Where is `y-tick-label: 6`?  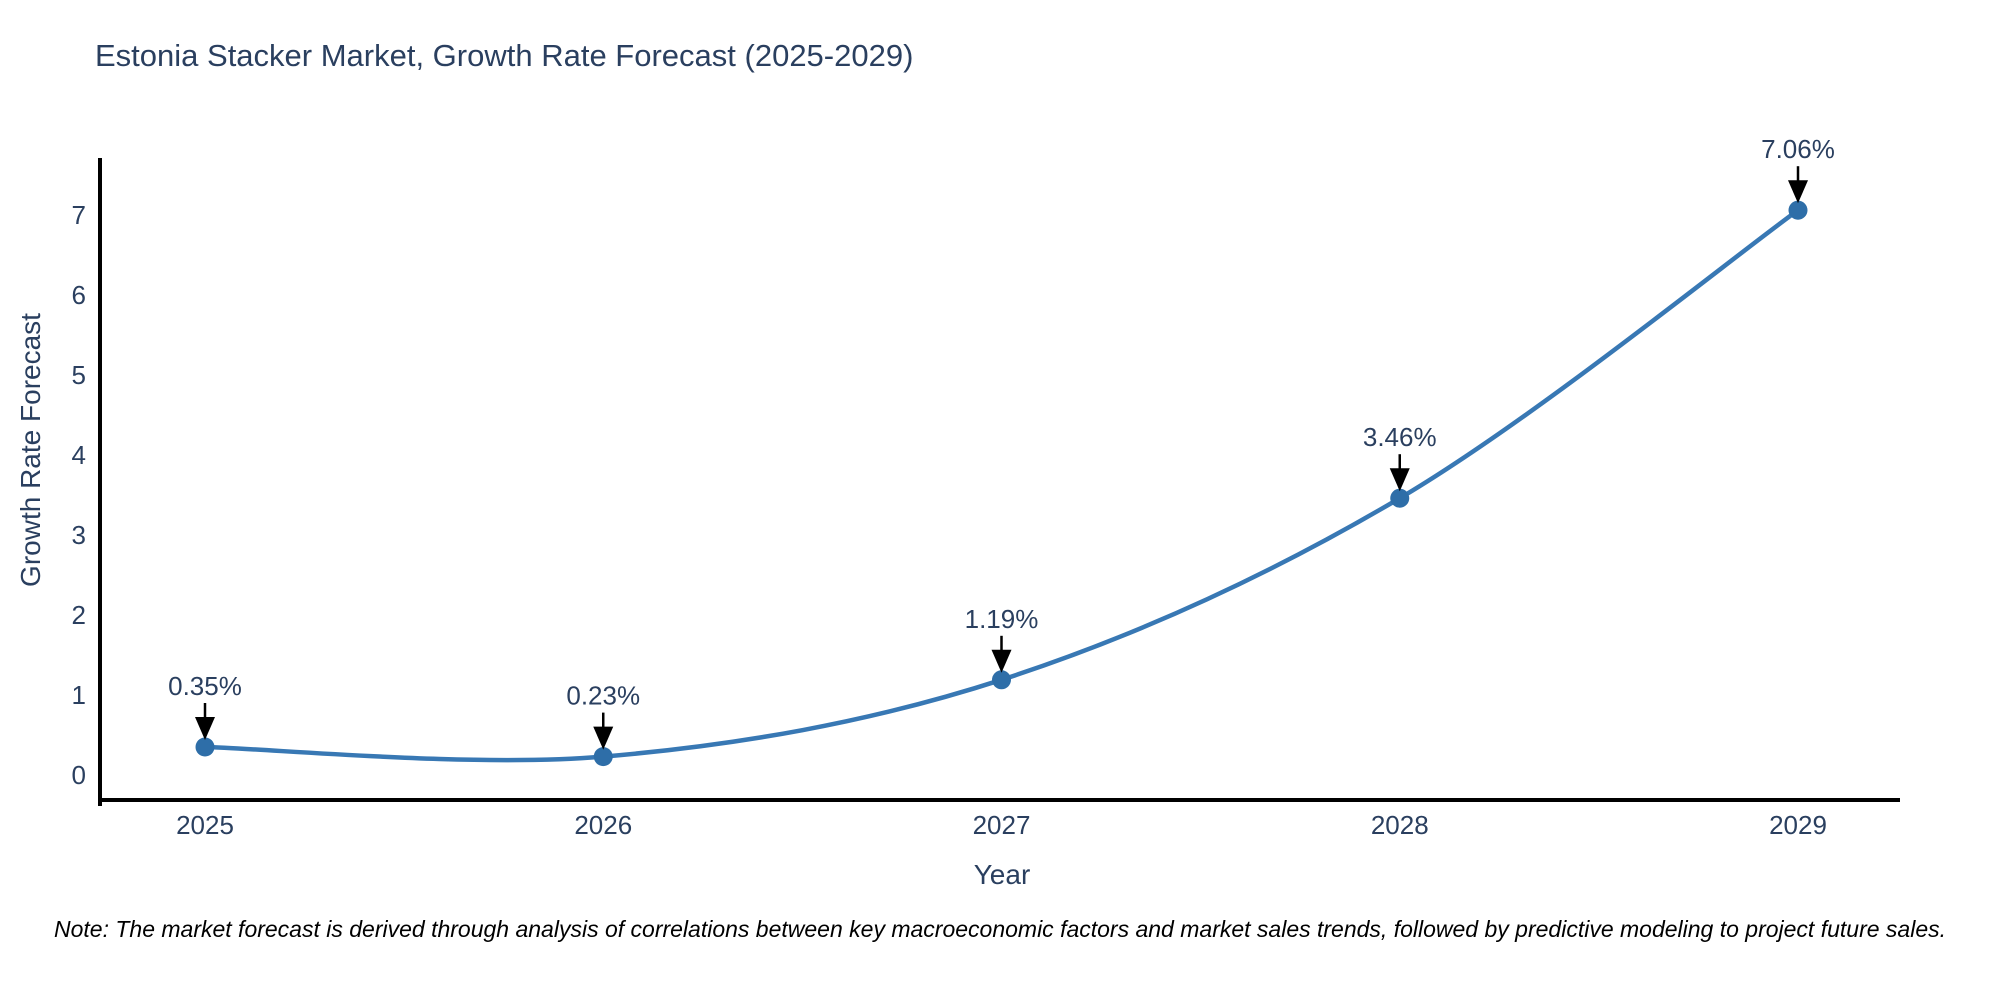 y-tick-label: 6 is located at coordinates (79, 295).